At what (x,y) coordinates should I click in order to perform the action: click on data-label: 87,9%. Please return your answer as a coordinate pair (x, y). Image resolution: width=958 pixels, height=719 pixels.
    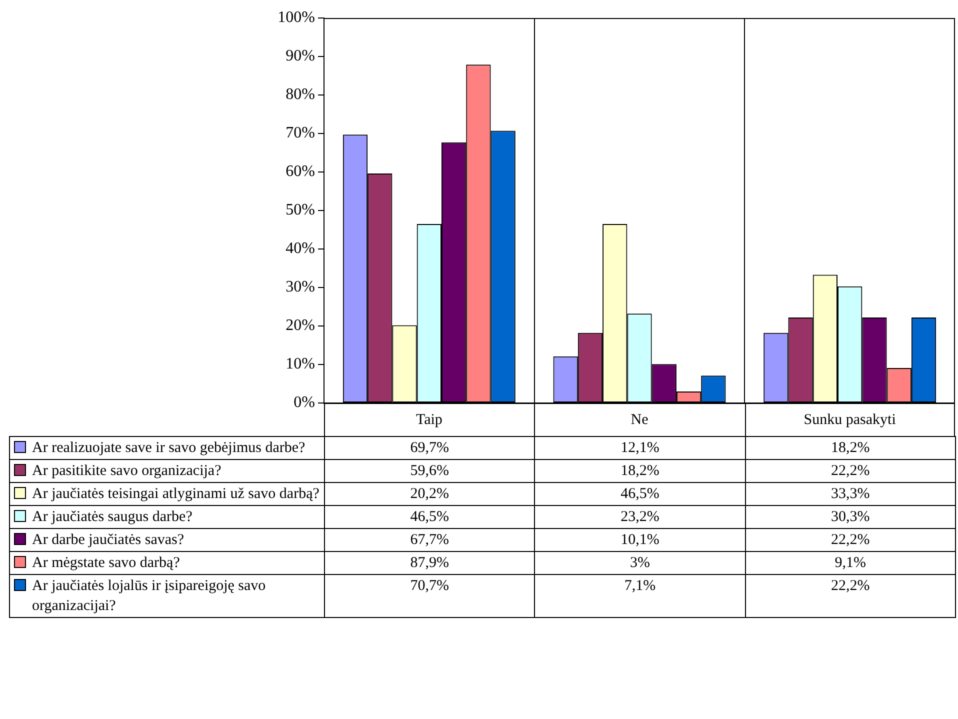
    Looking at the image, I should click on (429, 563).